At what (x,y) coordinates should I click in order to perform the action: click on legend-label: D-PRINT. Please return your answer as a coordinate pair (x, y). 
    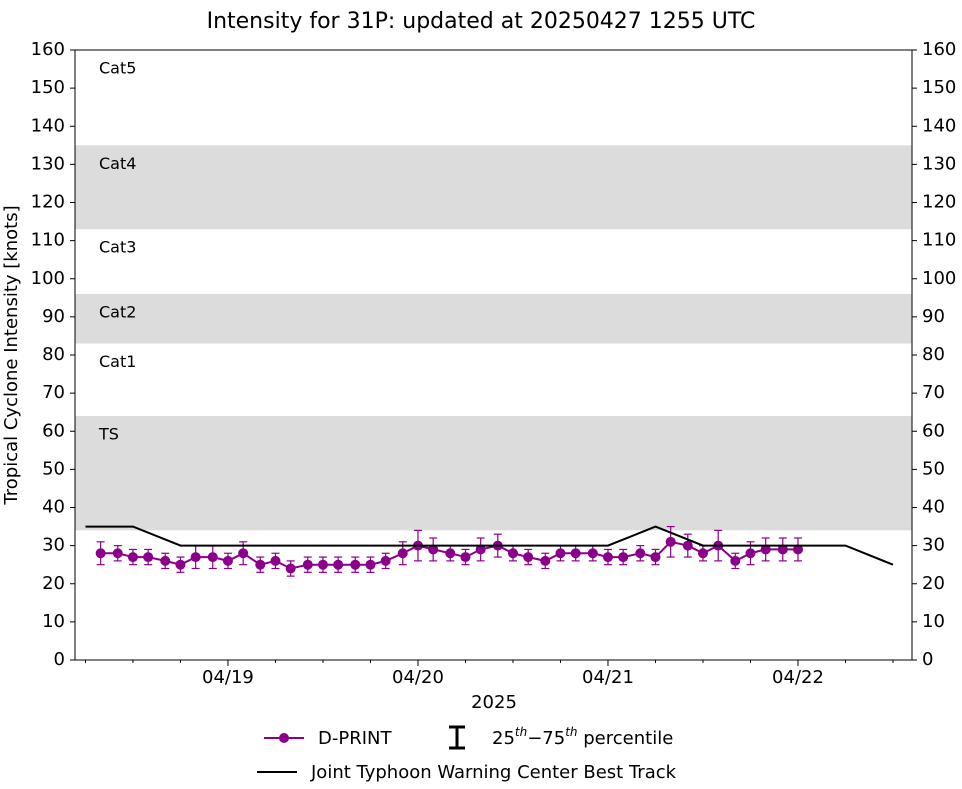
    Looking at the image, I should click on (355, 738).